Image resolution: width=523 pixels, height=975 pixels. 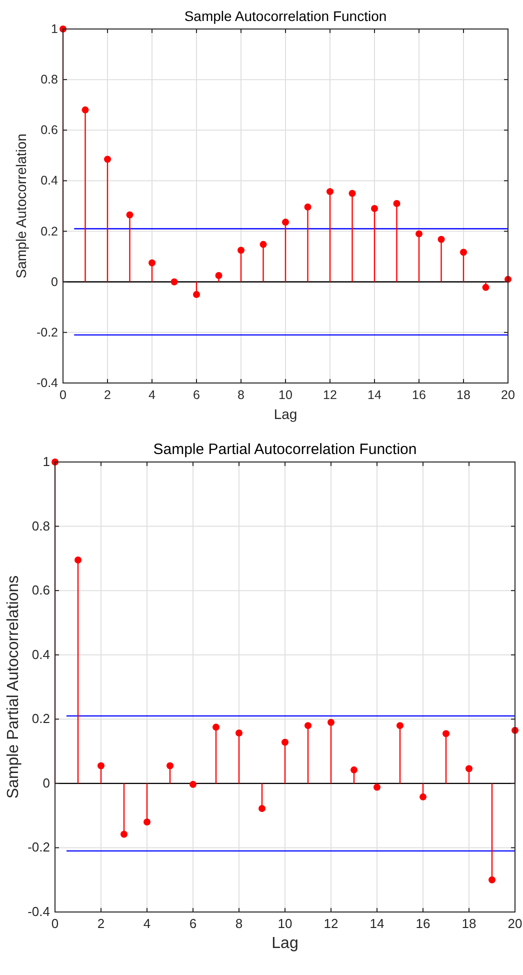 What do you see at coordinates (285, 449) in the screenshot?
I see `chart-title: Sample Partial Autocorrelation Function` at bounding box center [285, 449].